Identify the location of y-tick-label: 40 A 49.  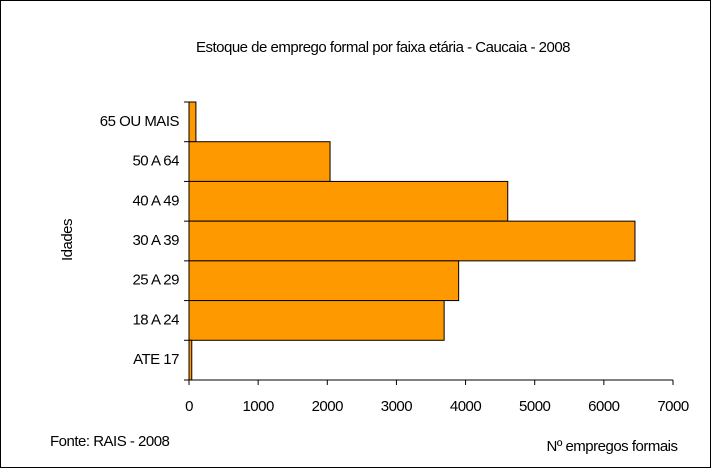
(155, 200).